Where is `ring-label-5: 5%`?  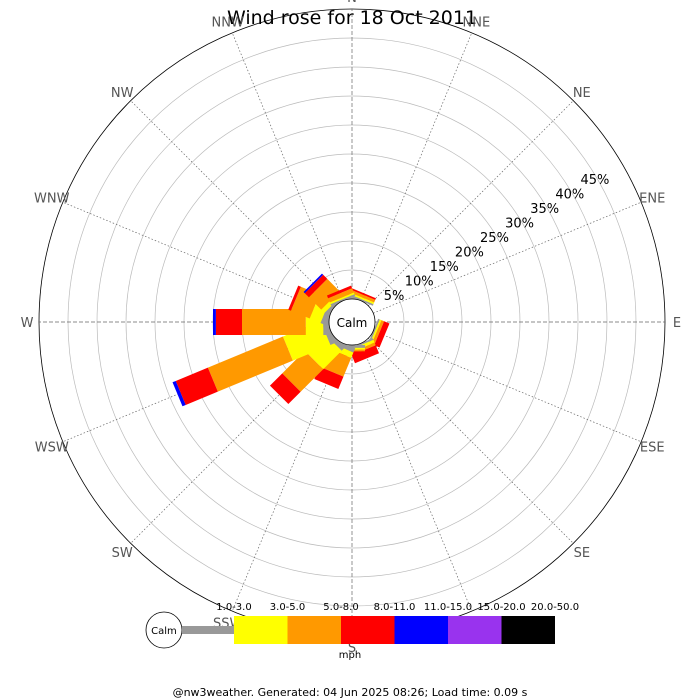
ring-label-5: 5% is located at coordinates (394, 296).